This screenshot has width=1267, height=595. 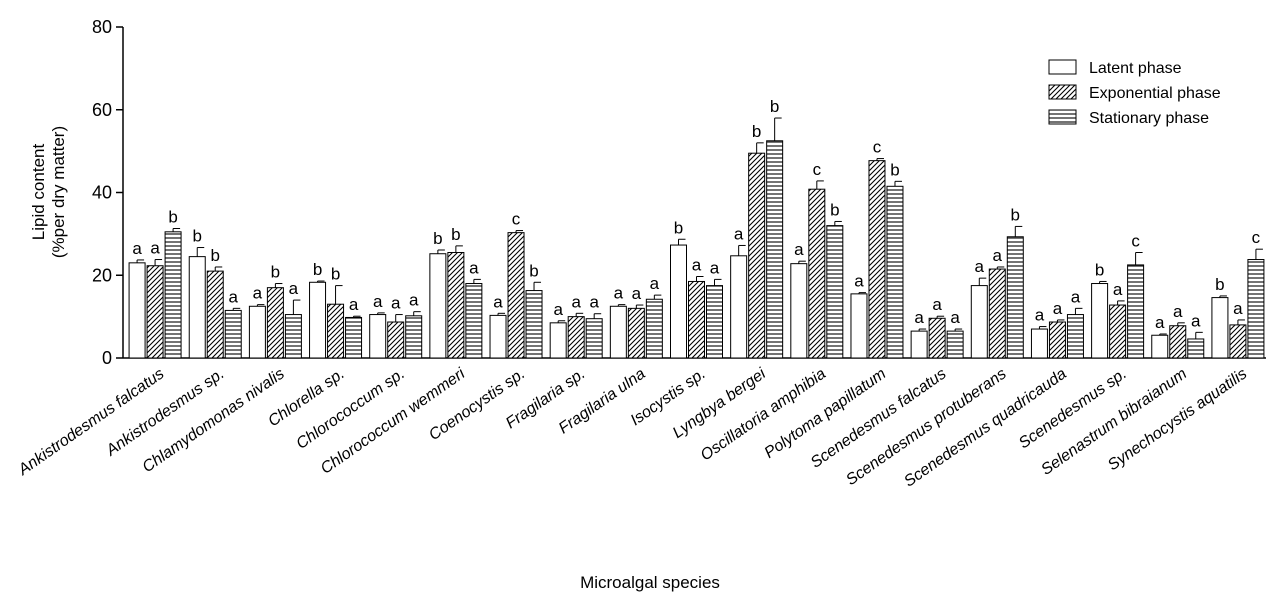 What do you see at coordinates (102, 275) in the screenshot?
I see `y-tick-label: 20` at bounding box center [102, 275].